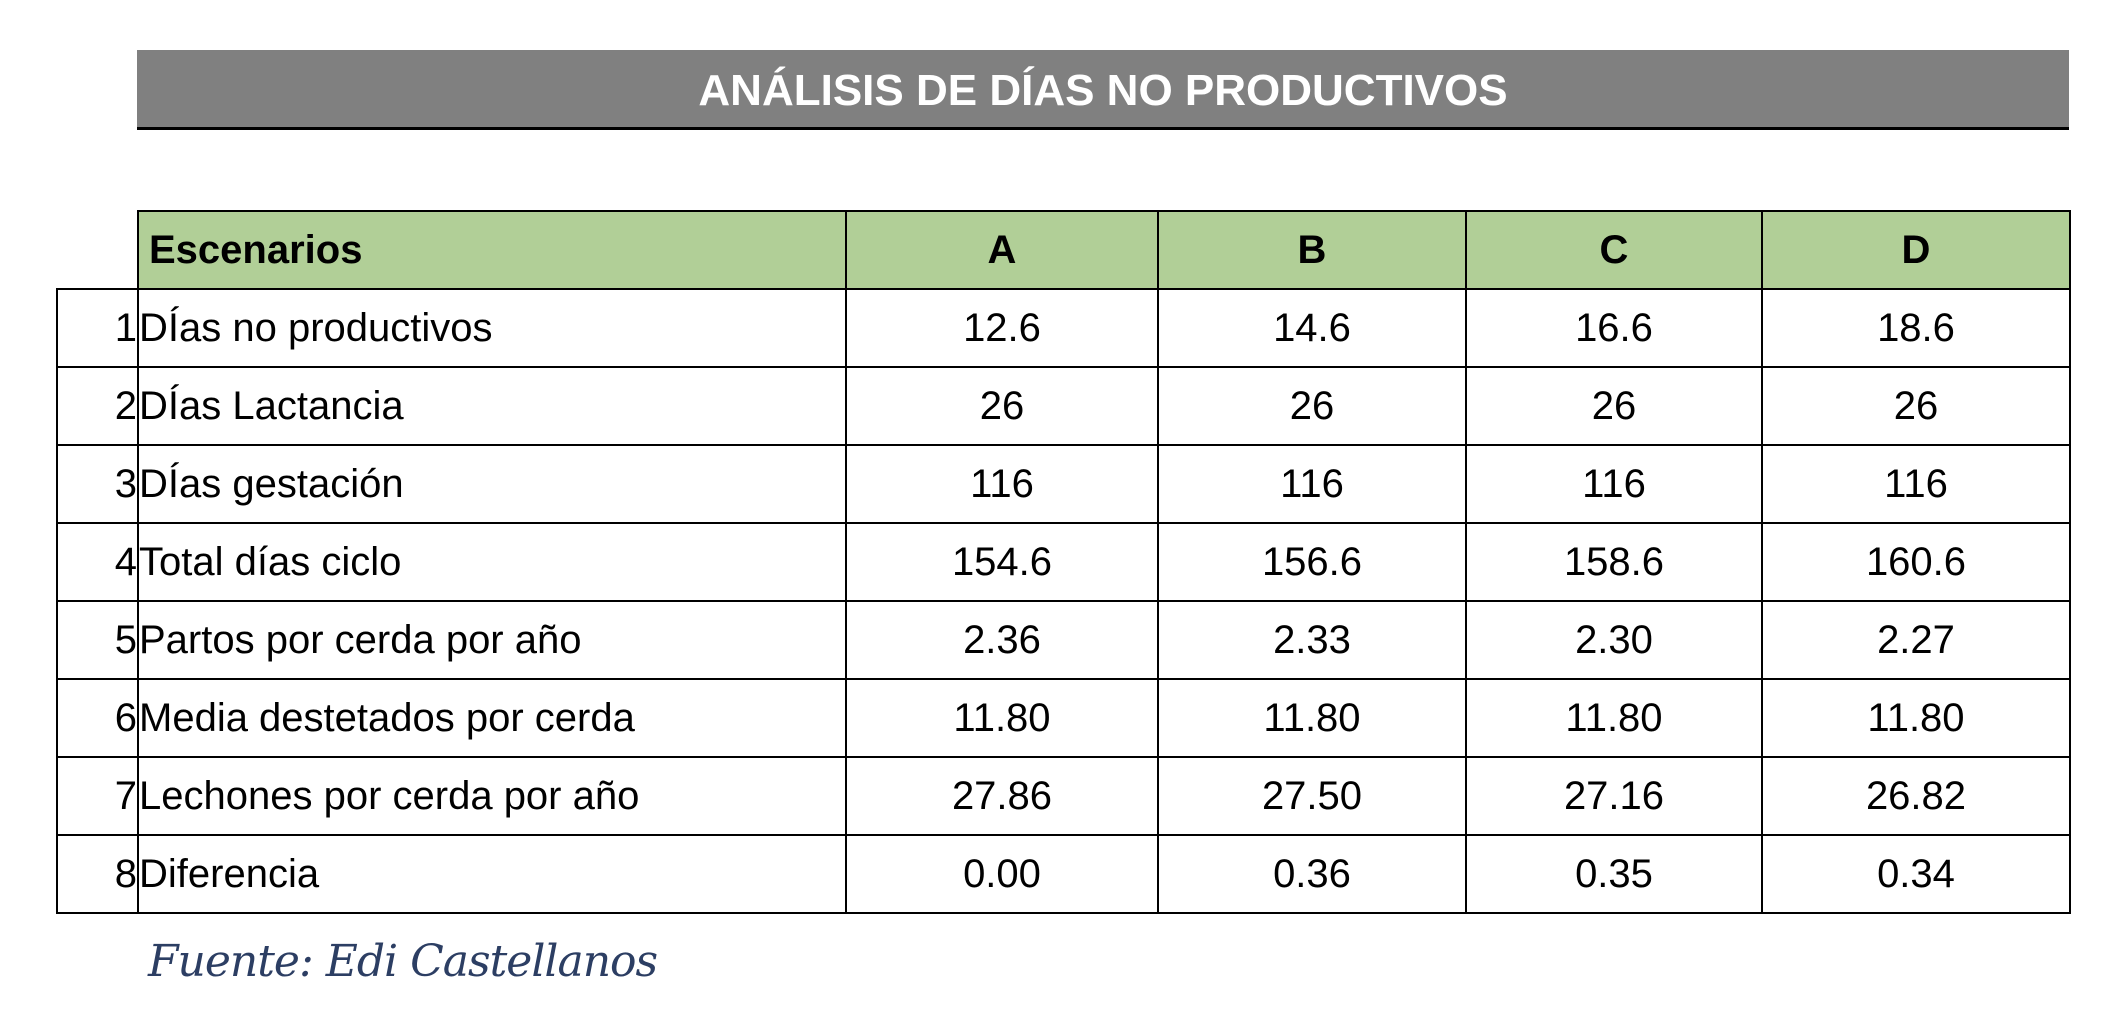  I want to click on row-number: 7, so click(97, 796).